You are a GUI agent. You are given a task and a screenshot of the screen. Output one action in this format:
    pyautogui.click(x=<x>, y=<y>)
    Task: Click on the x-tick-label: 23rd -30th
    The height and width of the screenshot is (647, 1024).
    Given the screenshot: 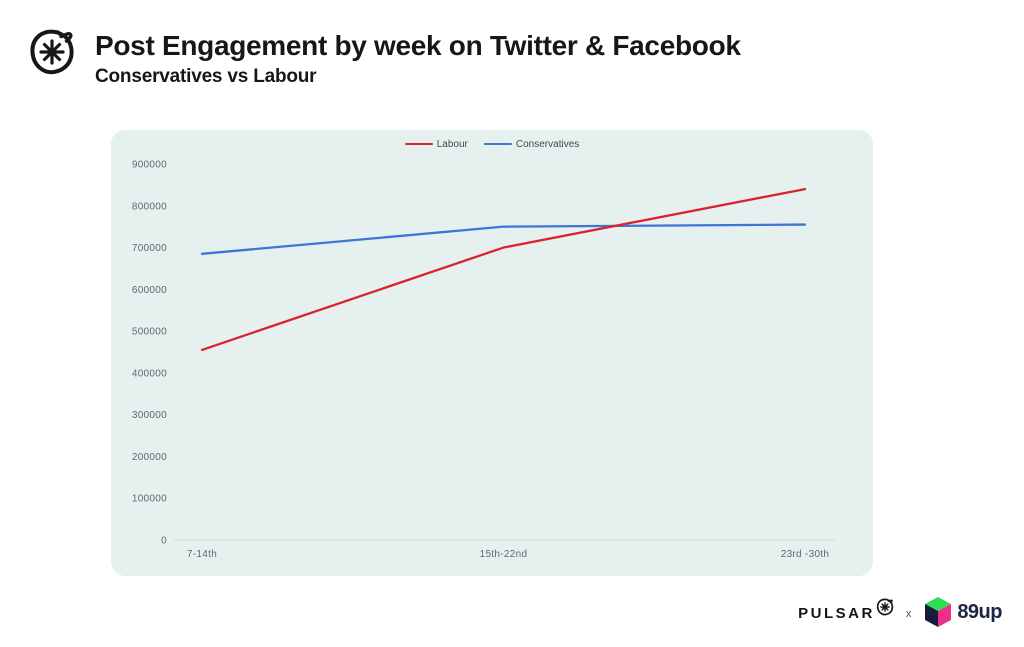 What is the action you would take?
    pyautogui.click(x=805, y=554)
    